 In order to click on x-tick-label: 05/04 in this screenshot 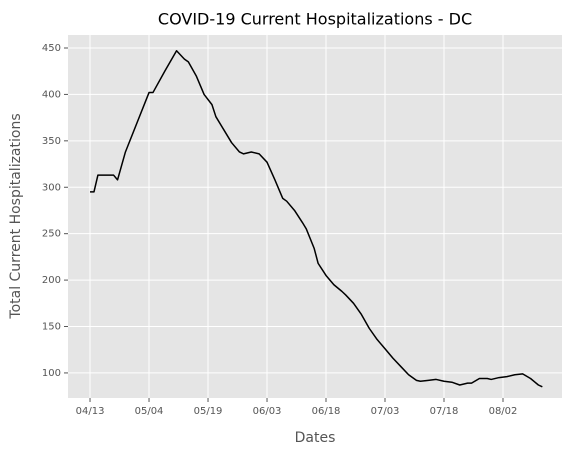, I will do `click(149, 411)`.